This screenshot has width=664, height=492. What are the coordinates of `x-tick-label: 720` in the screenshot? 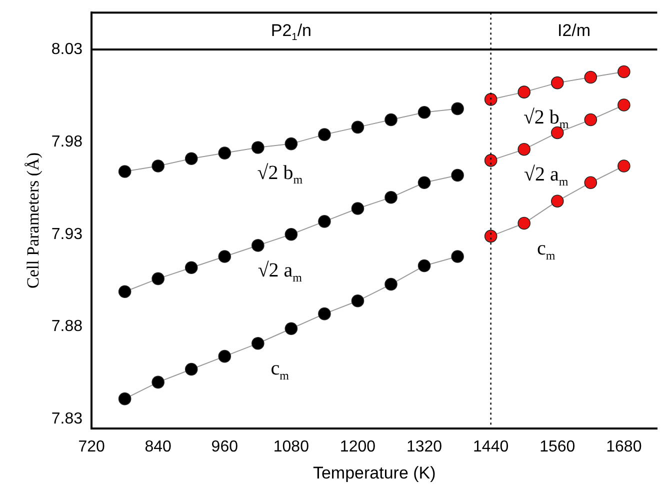 It's located at (91, 447).